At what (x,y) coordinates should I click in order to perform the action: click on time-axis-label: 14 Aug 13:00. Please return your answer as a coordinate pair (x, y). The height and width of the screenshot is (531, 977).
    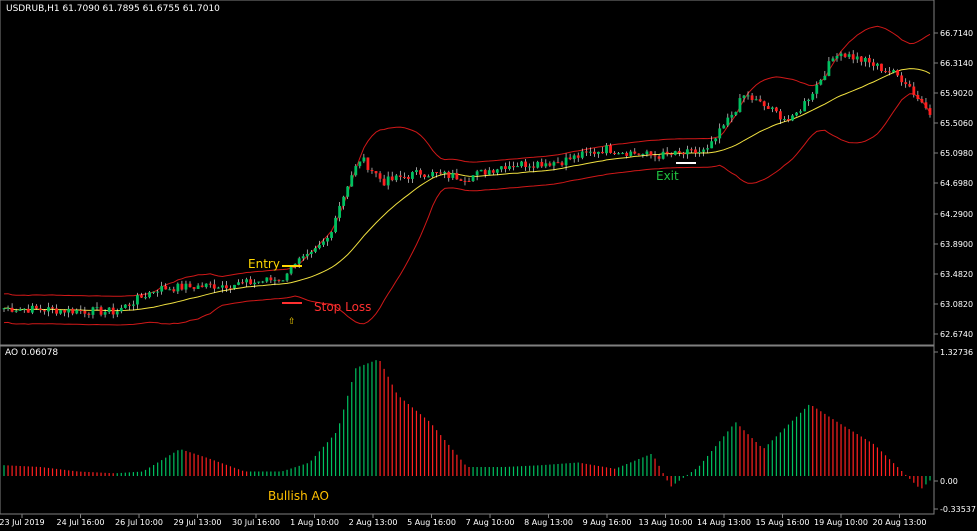
    Looking at the image, I should click on (724, 522).